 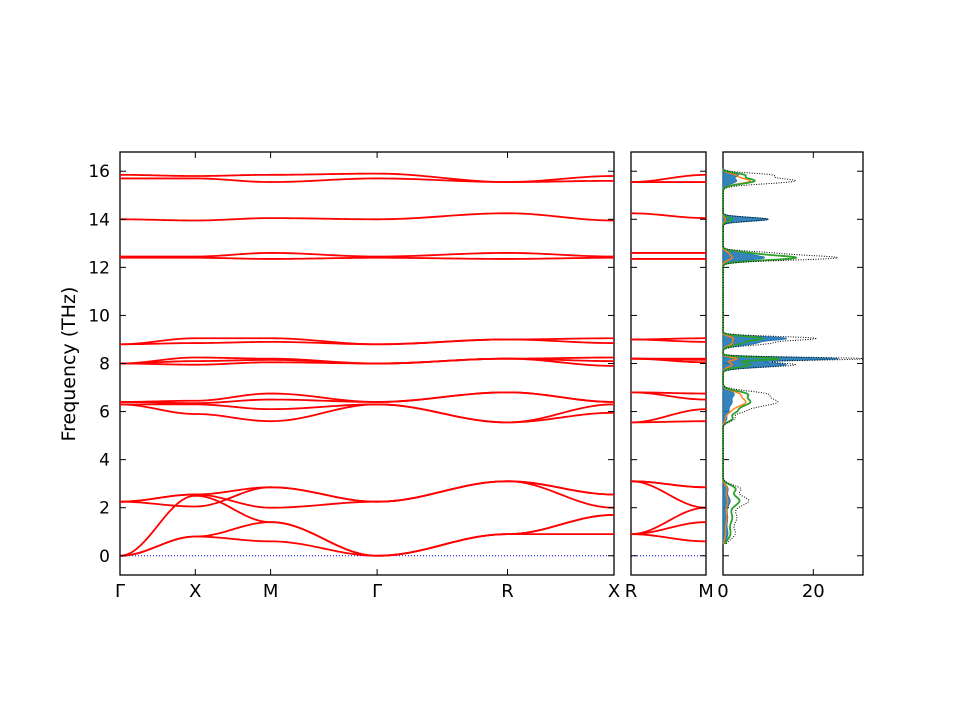 I want to click on y-tick-label: 2, so click(x=104, y=509).